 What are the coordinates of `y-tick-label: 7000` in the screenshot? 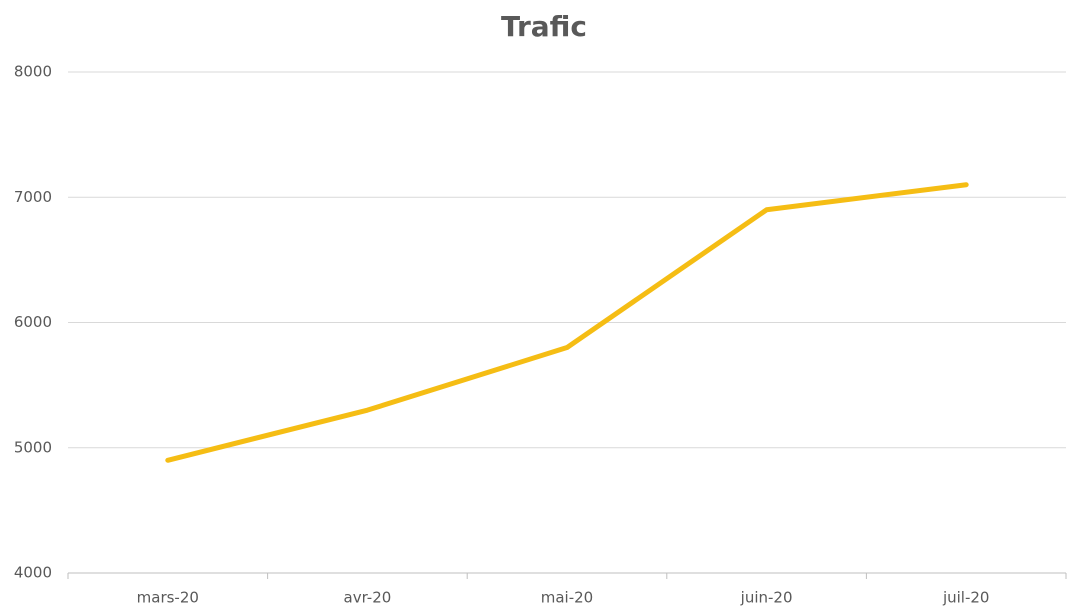 It's located at (33, 197).